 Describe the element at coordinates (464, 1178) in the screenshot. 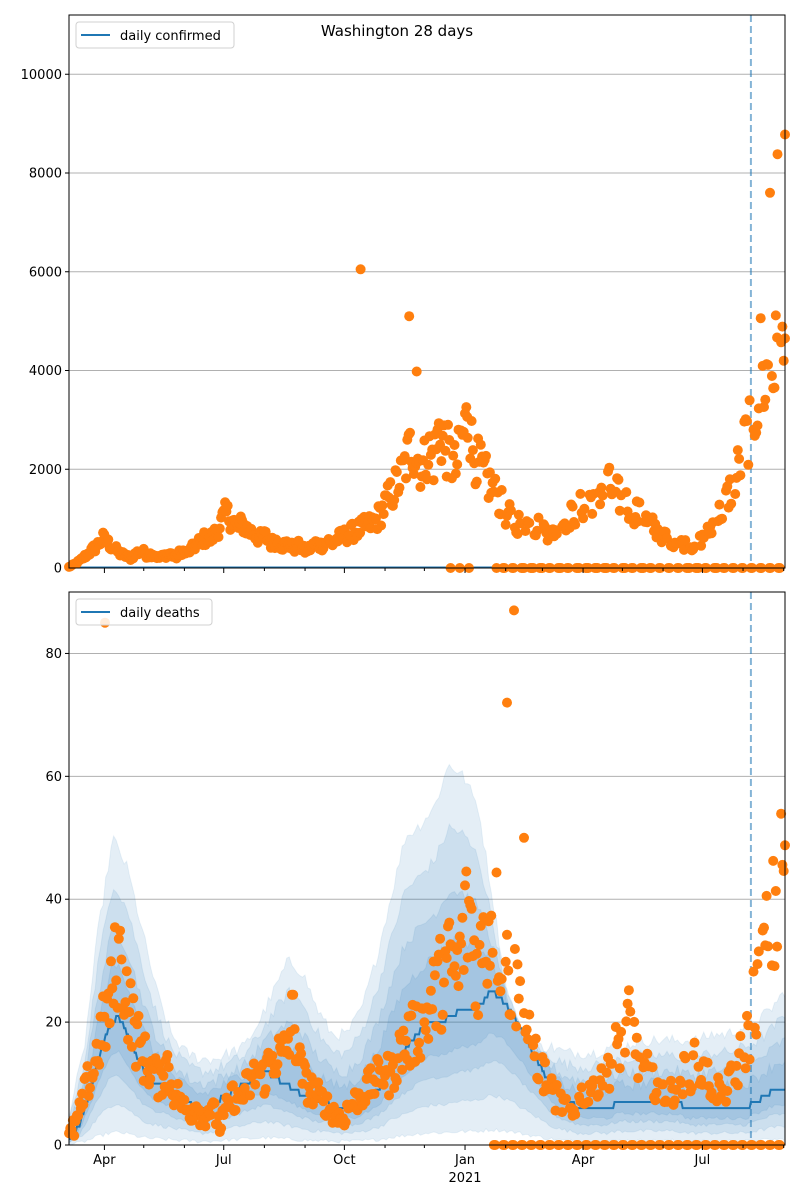

I see `x-year-label: 2021` at that location.